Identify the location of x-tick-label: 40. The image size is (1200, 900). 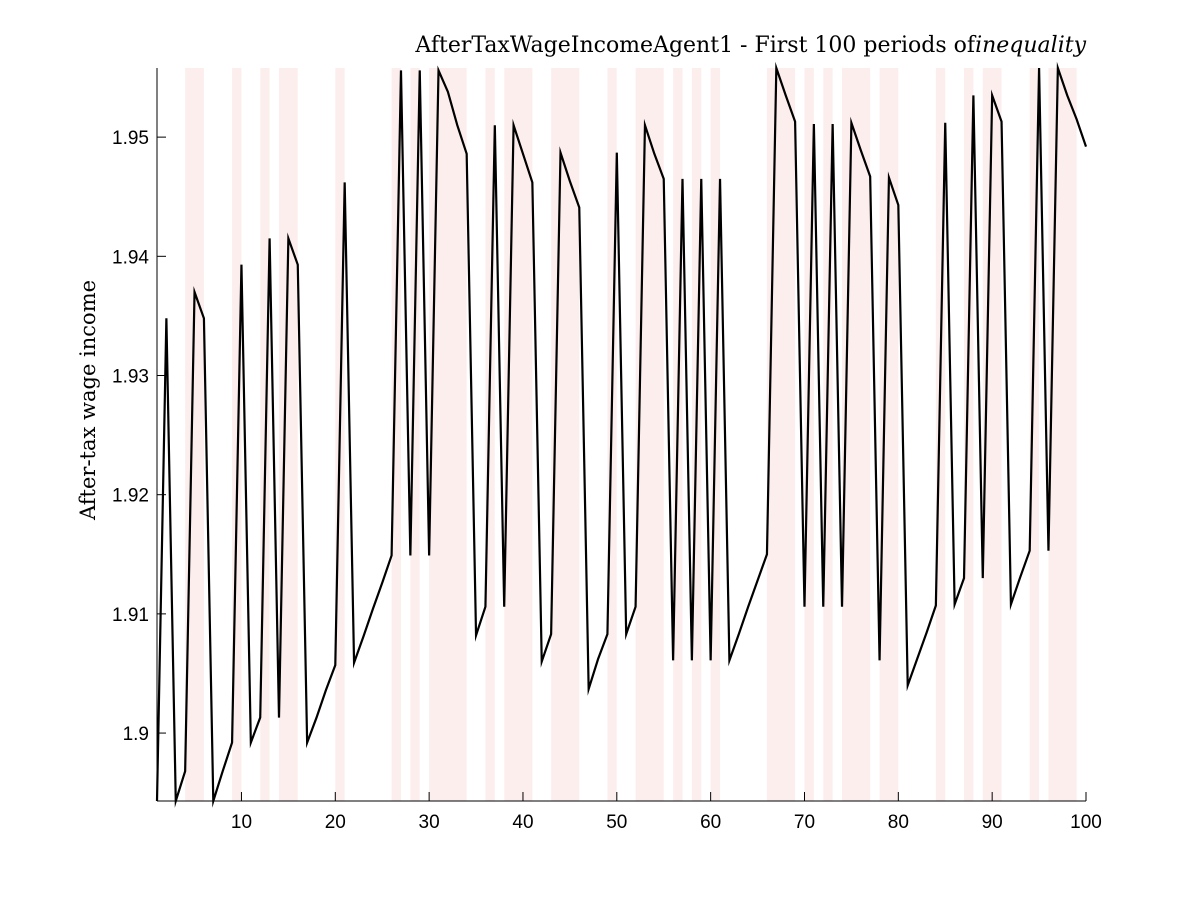
(522, 822).